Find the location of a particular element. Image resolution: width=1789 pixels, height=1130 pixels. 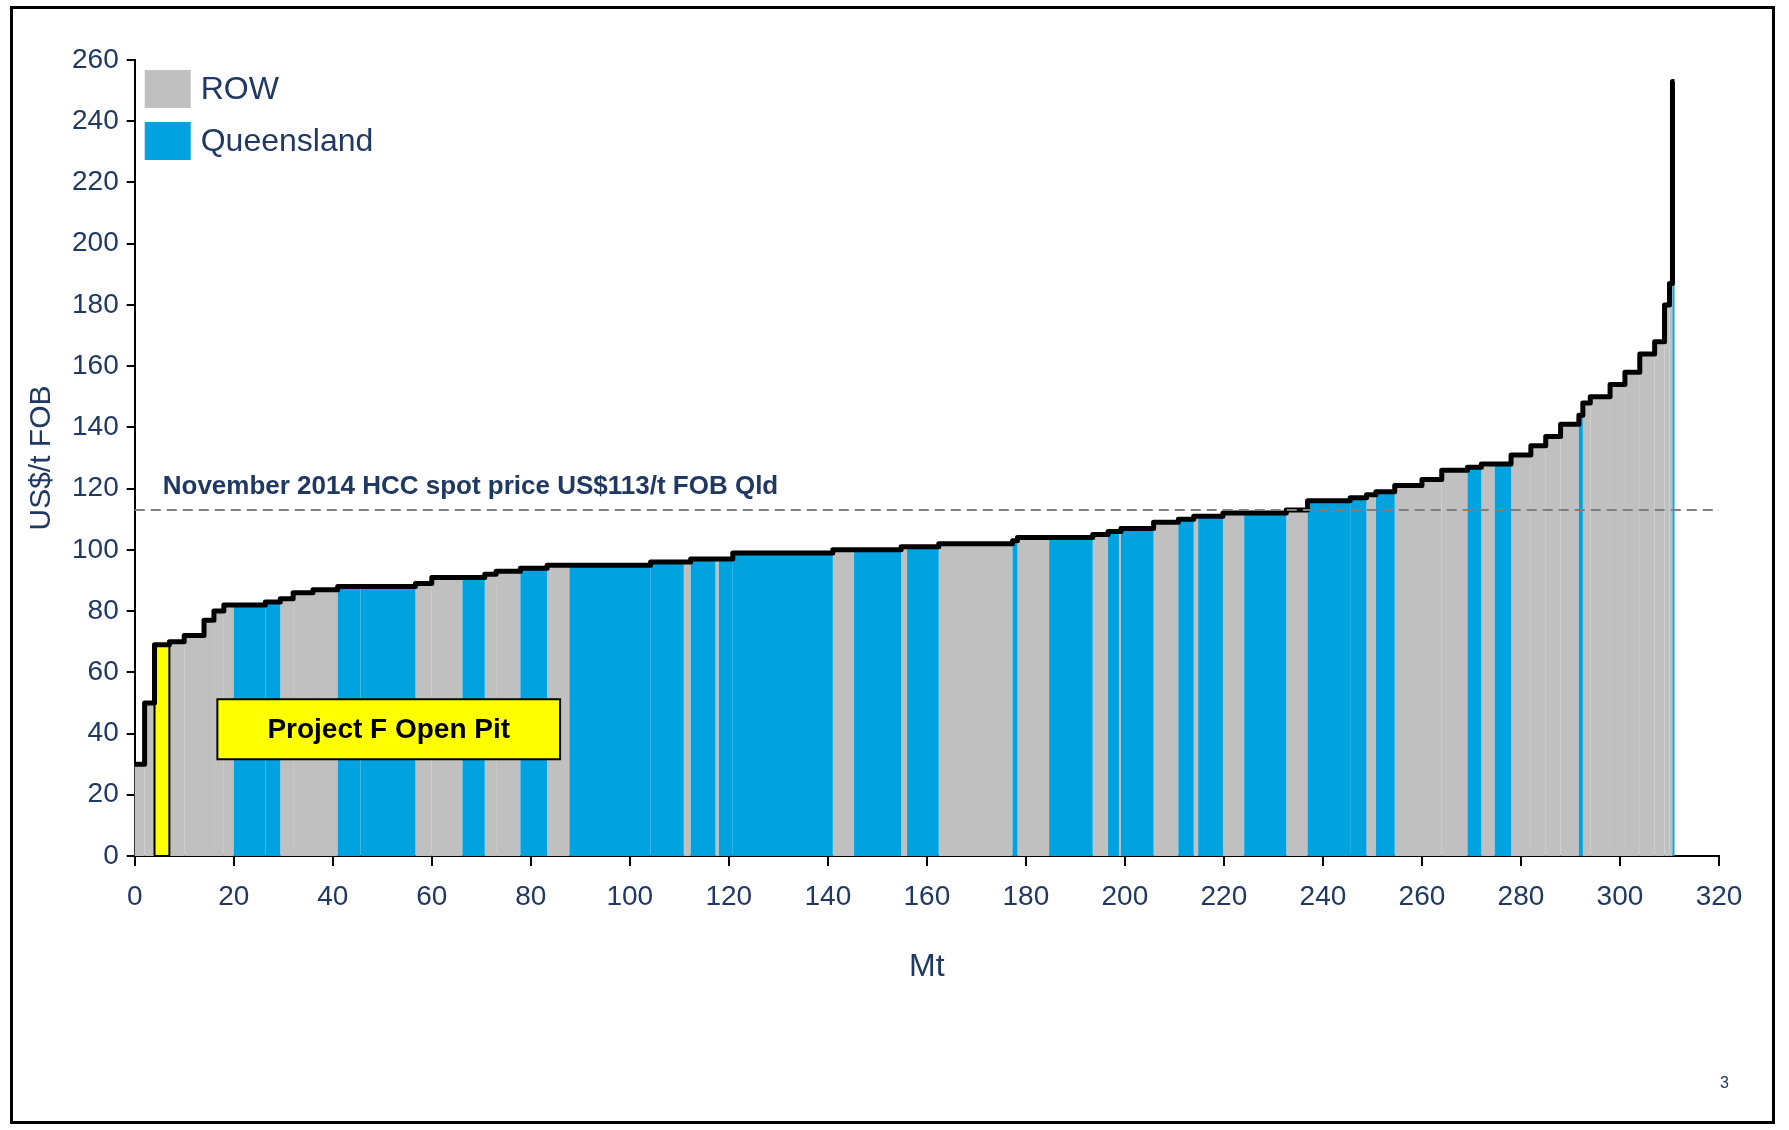

y-tick-label: 180 is located at coordinates (95, 303).